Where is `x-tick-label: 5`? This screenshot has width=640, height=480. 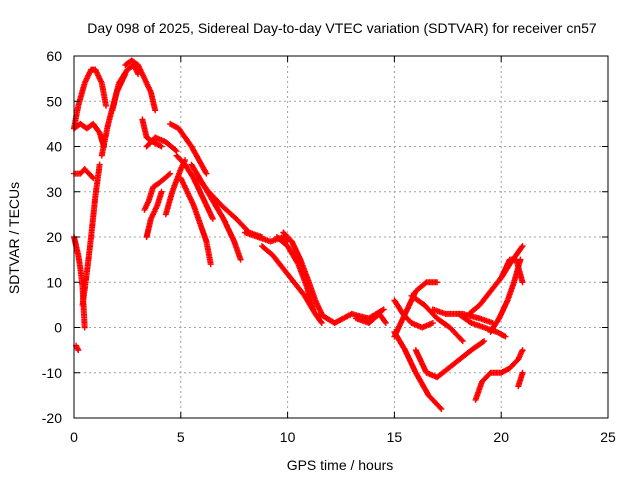
x-tick-label: 5 is located at coordinates (181, 437).